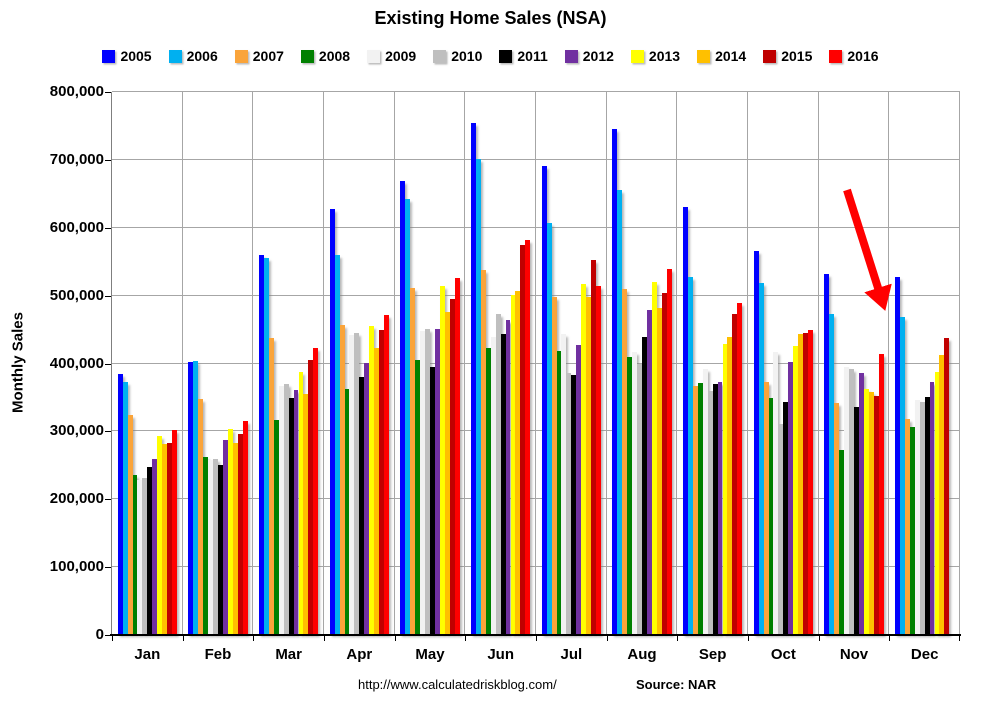 Image resolution: width=981 pixels, height=706 pixels. Describe the element at coordinates (579, 489) in the screenshot. I see `bar-2012-jul` at that location.